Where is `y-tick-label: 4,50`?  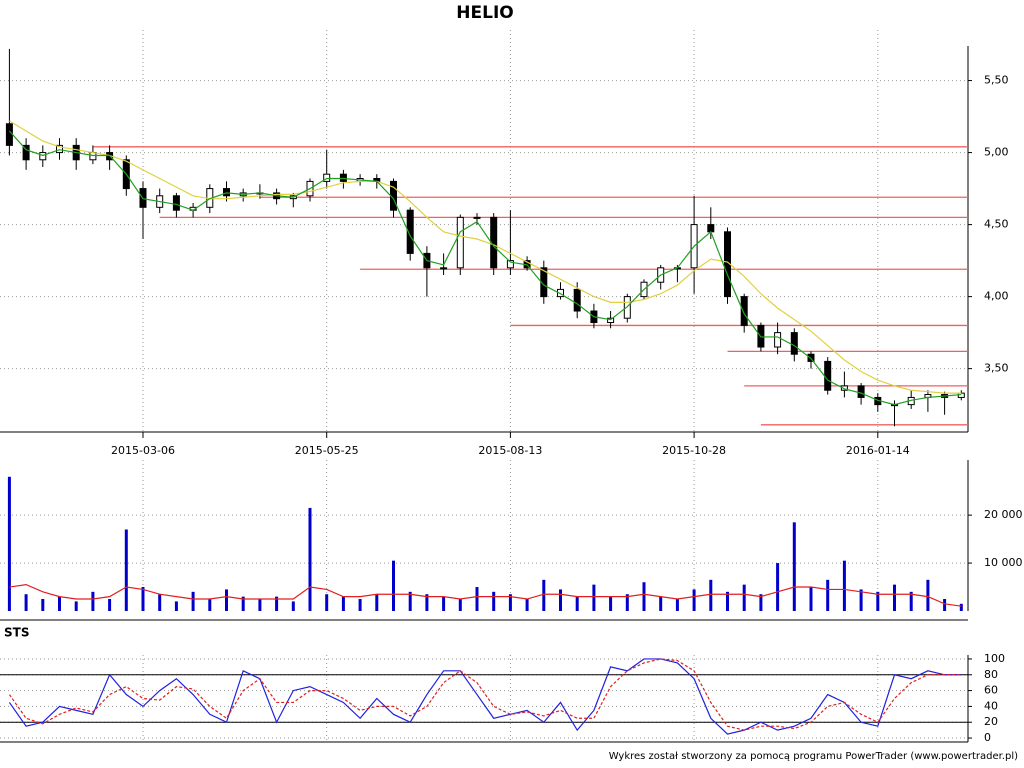 y-tick-label: 4,50 is located at coordinates (996, 224).